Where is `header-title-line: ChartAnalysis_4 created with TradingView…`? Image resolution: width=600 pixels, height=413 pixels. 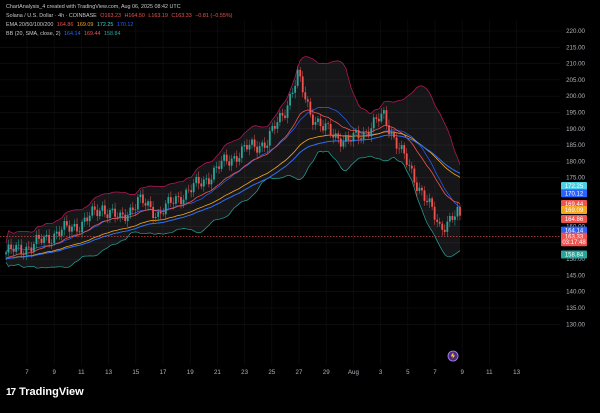
header-title-line: ChartAnalysis_4 created with TradingView… is located at coordinates (93, 7).